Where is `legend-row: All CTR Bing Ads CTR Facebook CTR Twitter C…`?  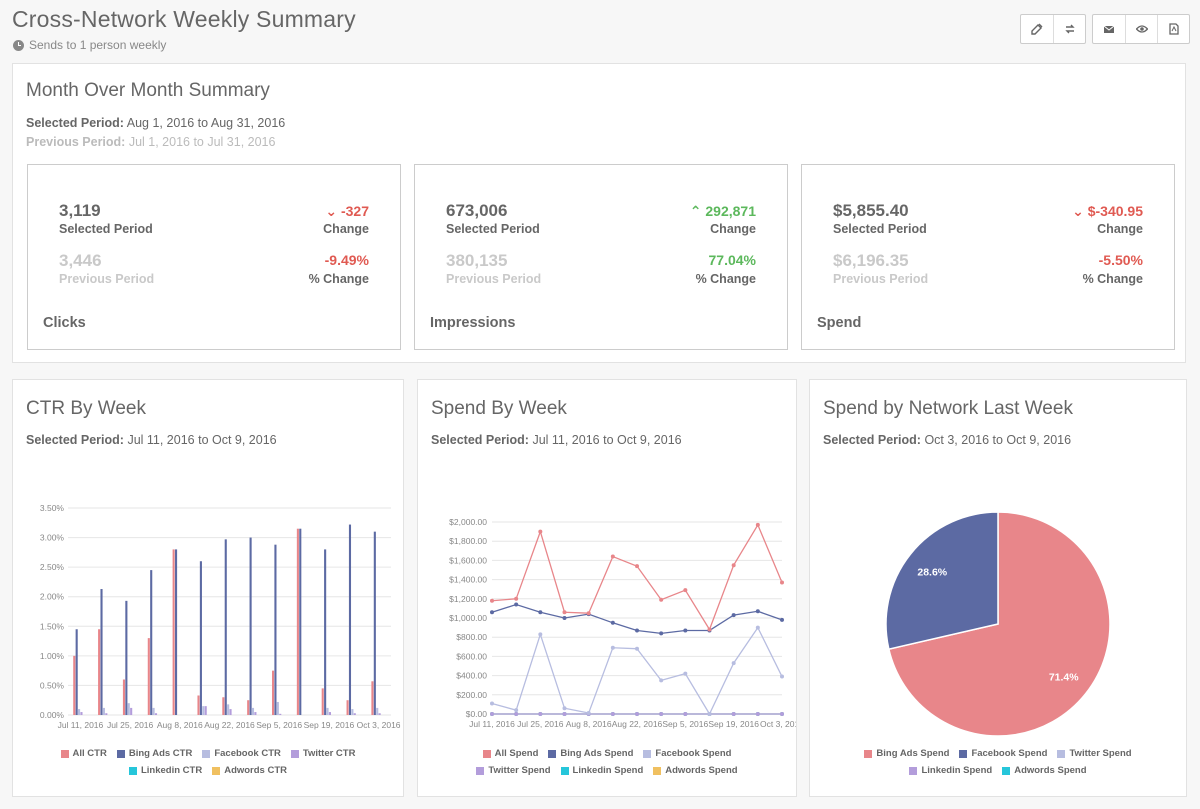
legend-row: All CTR Bing Ads CTR Facebook CTR Twitter C… is located at coordinates (208, 753).